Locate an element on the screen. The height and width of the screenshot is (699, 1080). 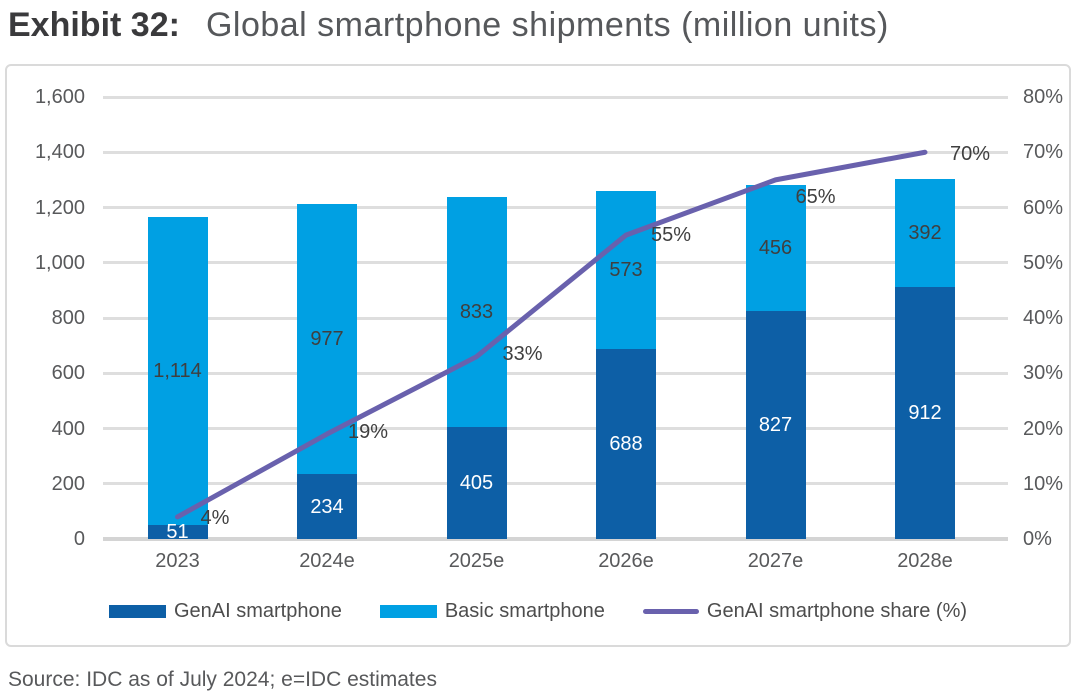
legend-item-basic-smartphone: Basic smartphone is located at coordinates (492, 611).